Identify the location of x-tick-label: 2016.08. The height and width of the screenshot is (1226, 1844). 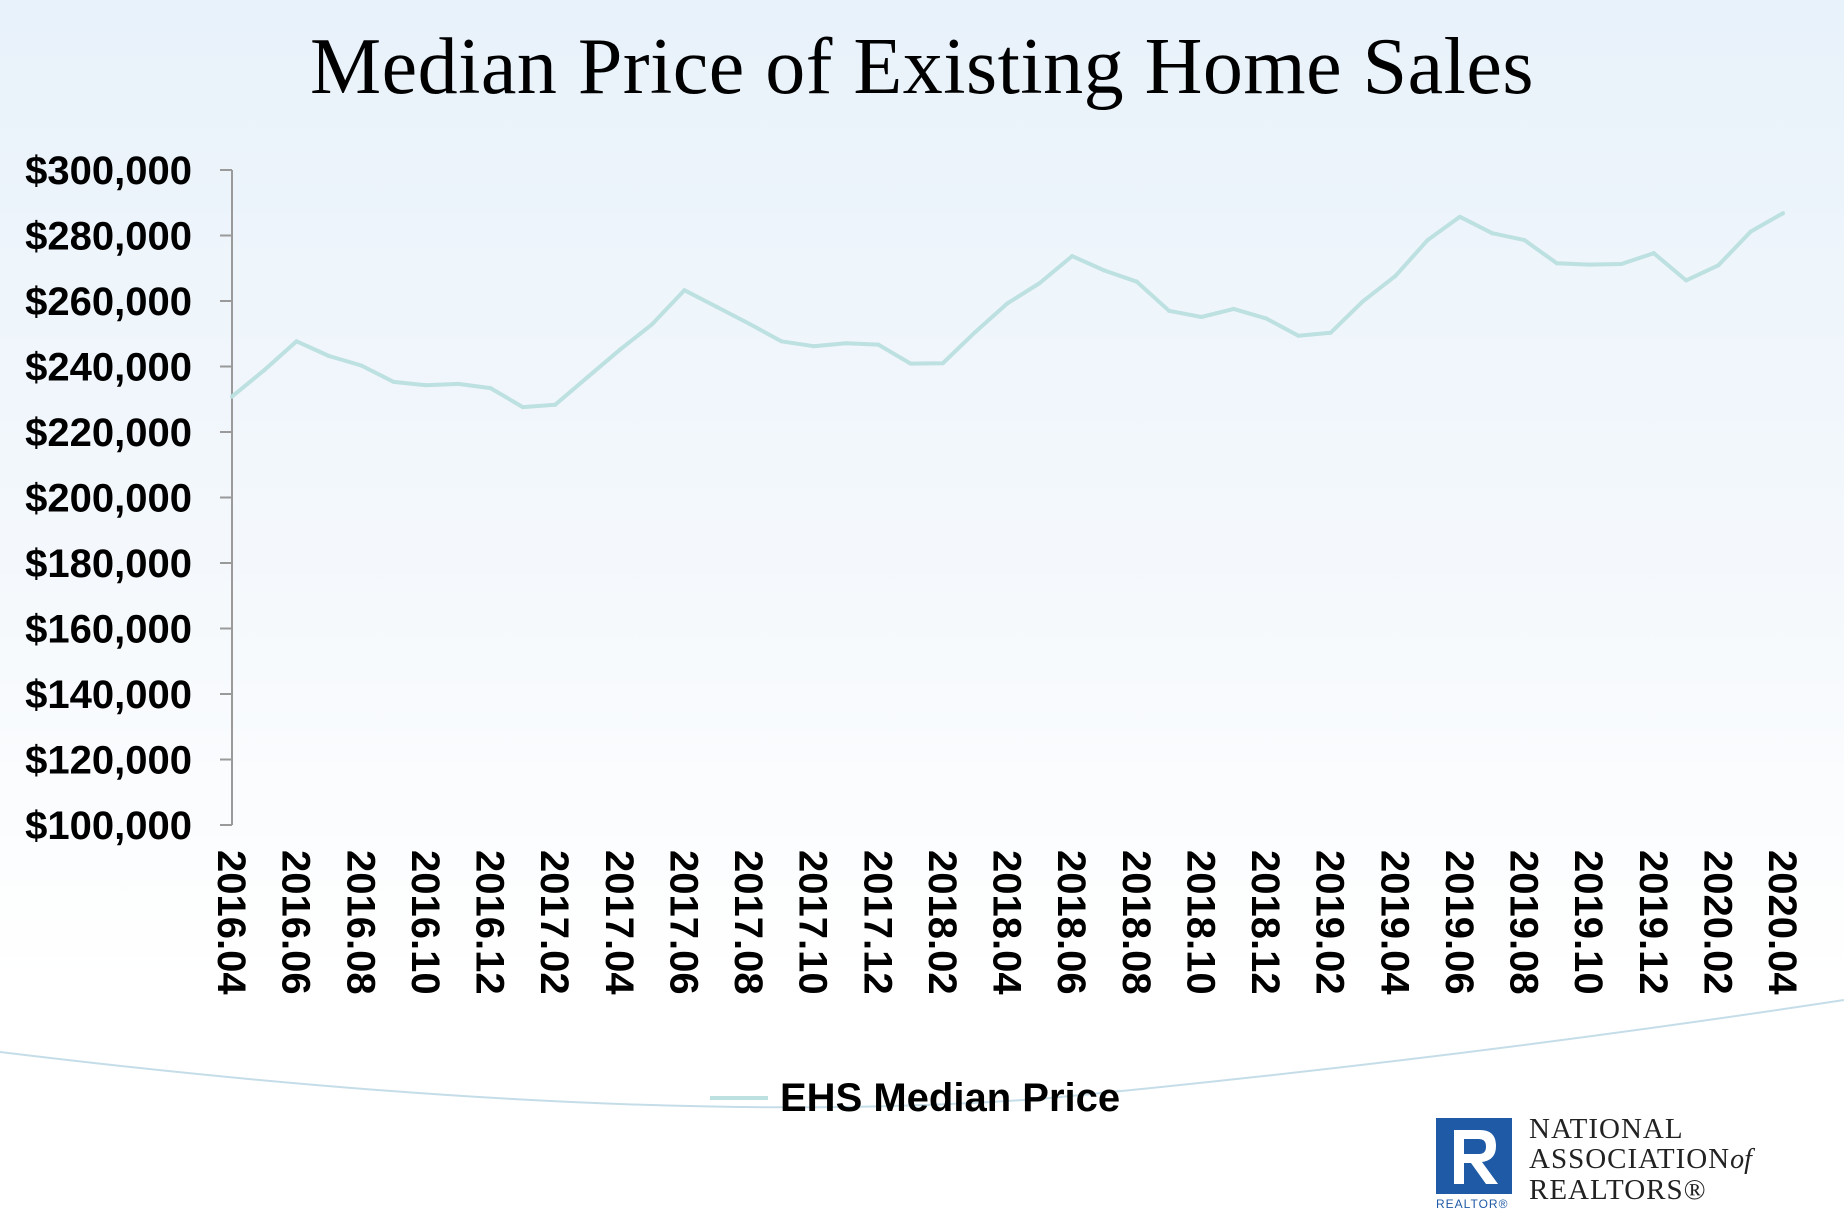
(360, 922).